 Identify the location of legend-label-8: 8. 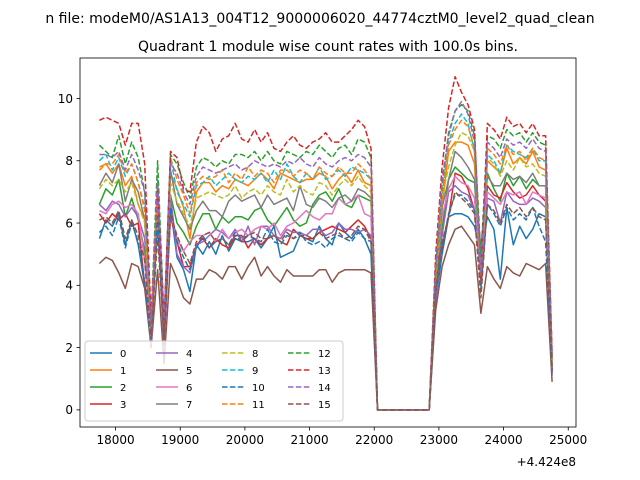
(255, 354).